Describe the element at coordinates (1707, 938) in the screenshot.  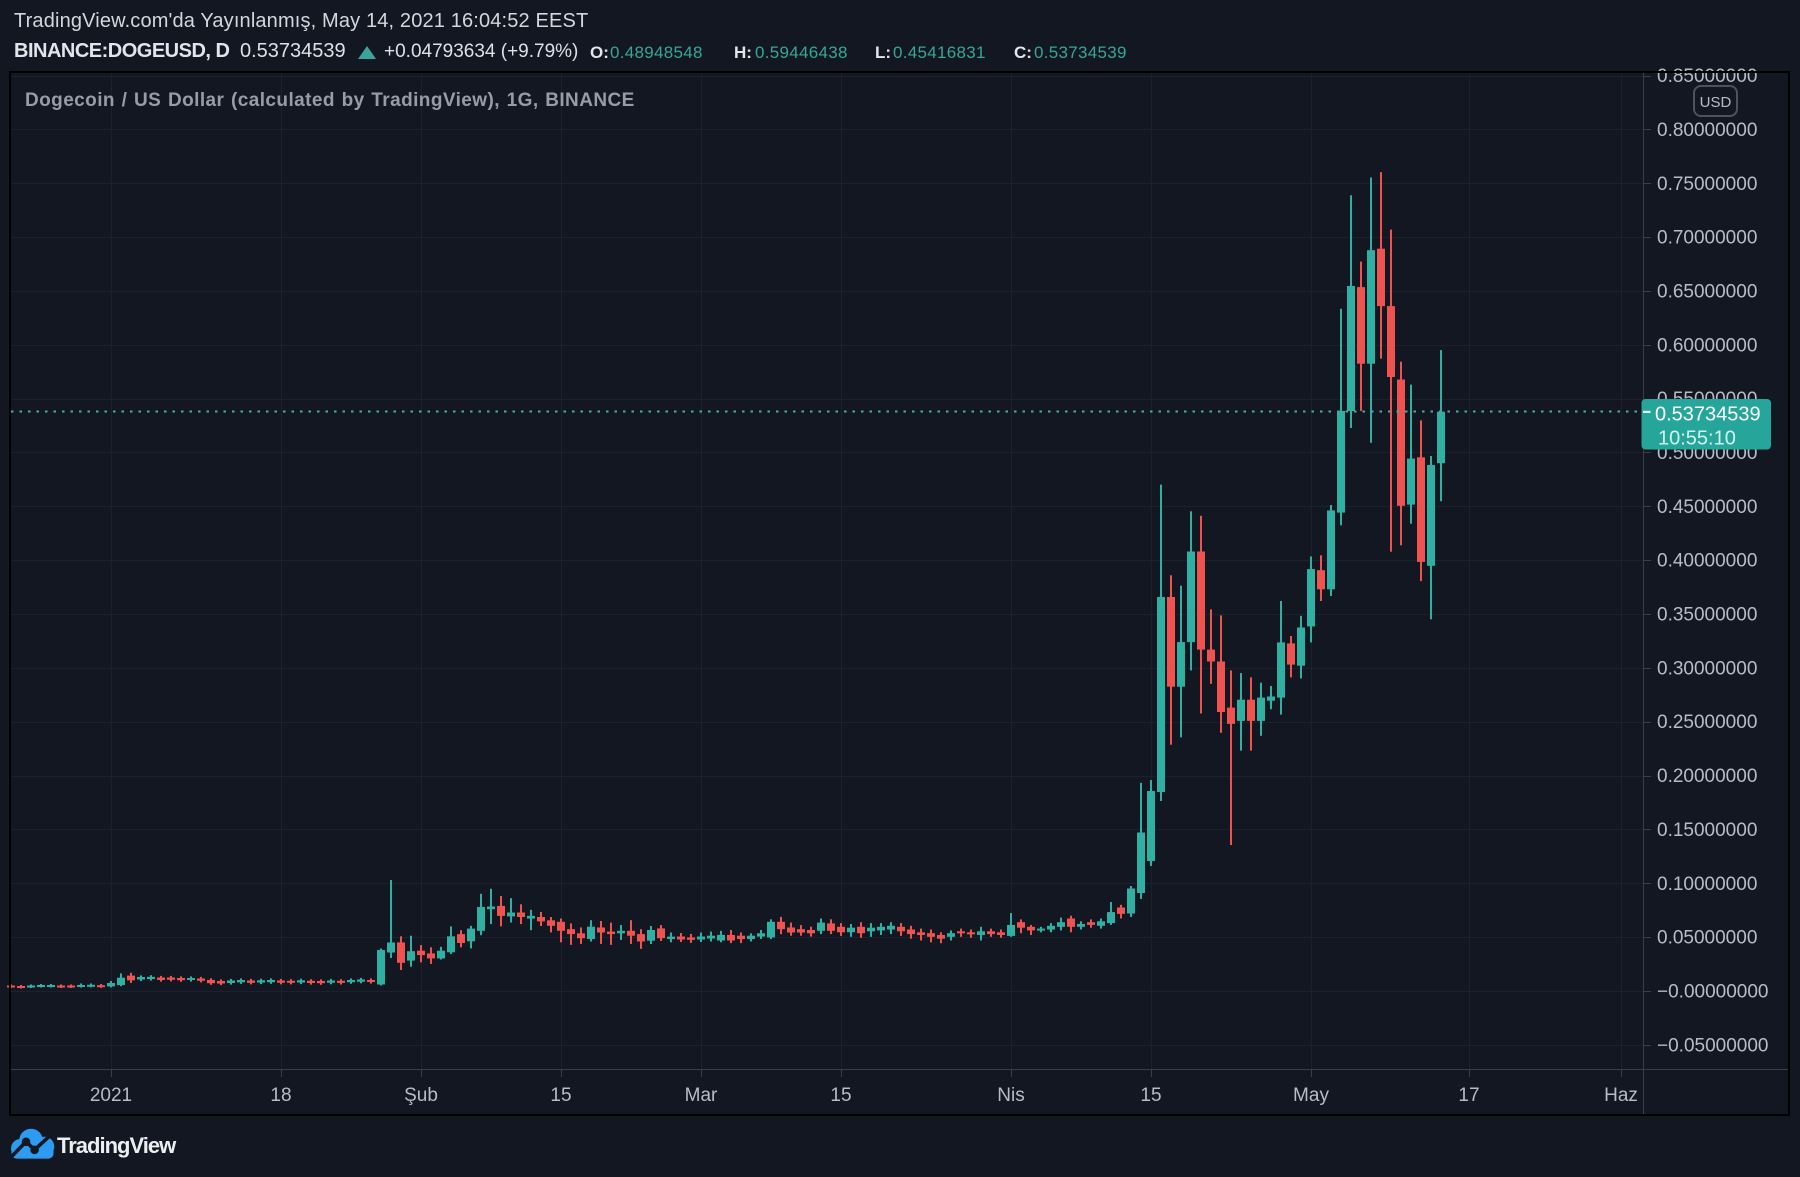
I see `svg-text: 0.05000000` at that location.